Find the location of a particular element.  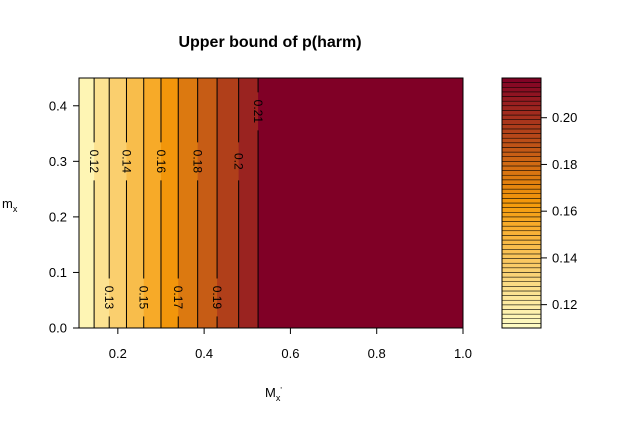

contour-label: 0.13 is located at coordinates (109, 298).